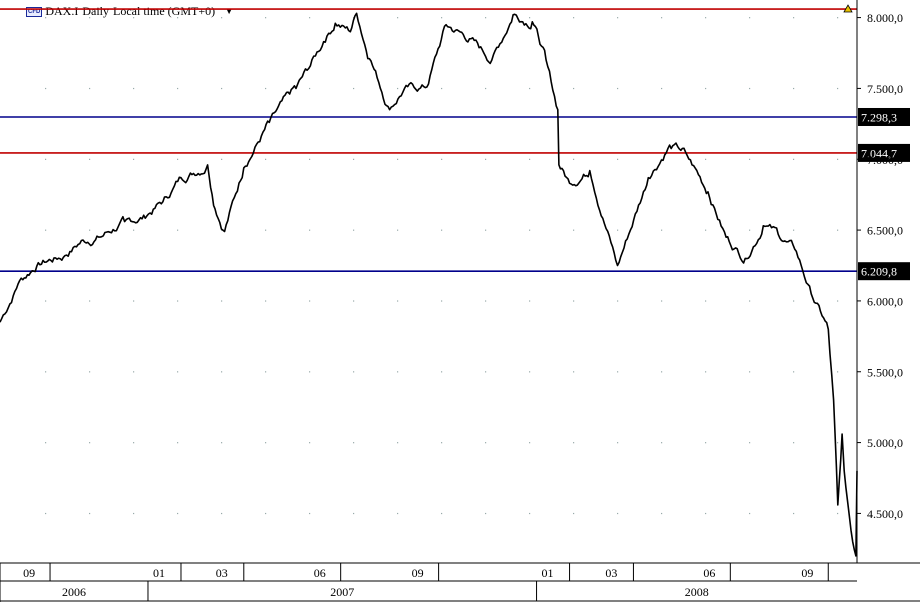  What do you see at coordinates (885, 301) in the screenshot?
I see `y-tick-label: 6.000,0` at bounding box center [885, 301].